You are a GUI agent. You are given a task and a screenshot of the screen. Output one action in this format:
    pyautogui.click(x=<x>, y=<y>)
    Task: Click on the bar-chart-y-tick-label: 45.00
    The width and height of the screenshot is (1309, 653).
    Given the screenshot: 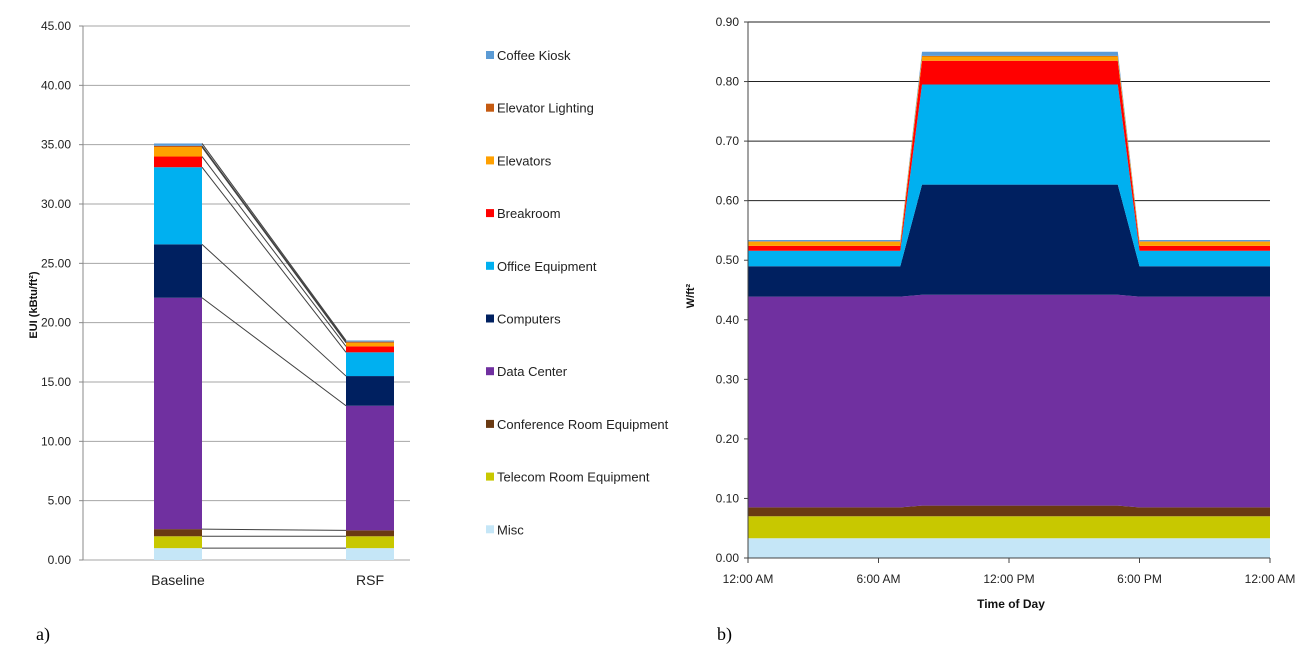 What is the action you would take?
    pyautogui.click(x=56, y=26)
    